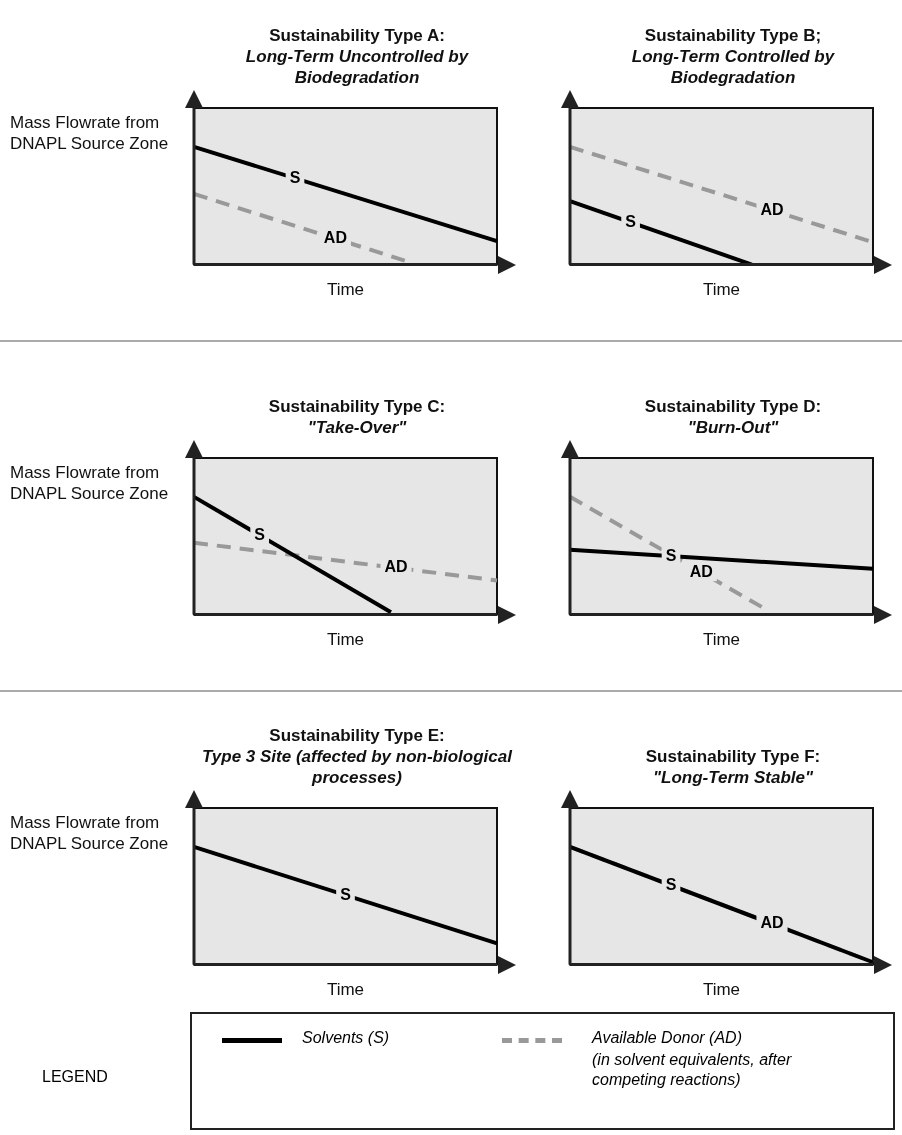 This screenshot has height=1135, width=902. I want to click on chart-title: Sustainability Type D:, so click(733, 406).